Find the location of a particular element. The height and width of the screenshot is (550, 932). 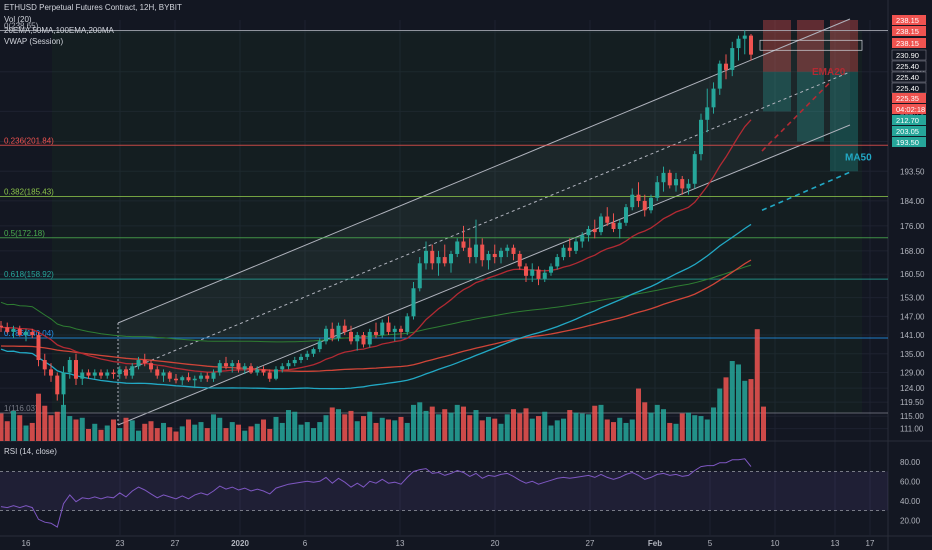

volume-legend: Vol (20) is located at coordinates (18, 19).